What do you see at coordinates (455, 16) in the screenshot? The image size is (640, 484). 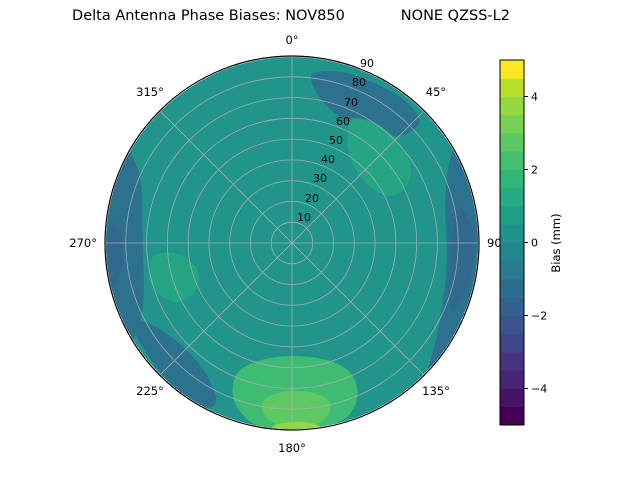 I see `chart-title-right: NONE QZSS-L2` at bounding box center [455, 16].